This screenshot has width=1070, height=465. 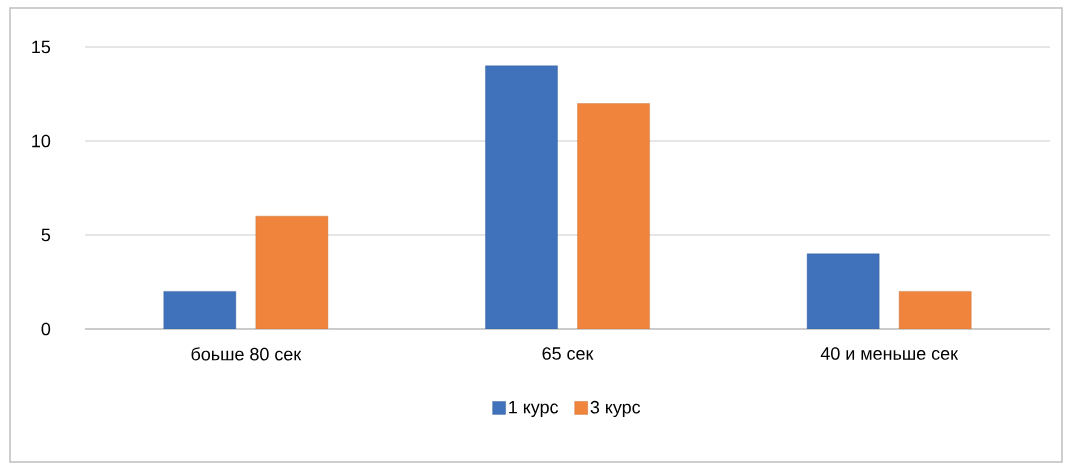 What do you see at coordinates (46, 329) in the screenshot?
I see `y-tick-label: 0` at bounding box center [46, 329].